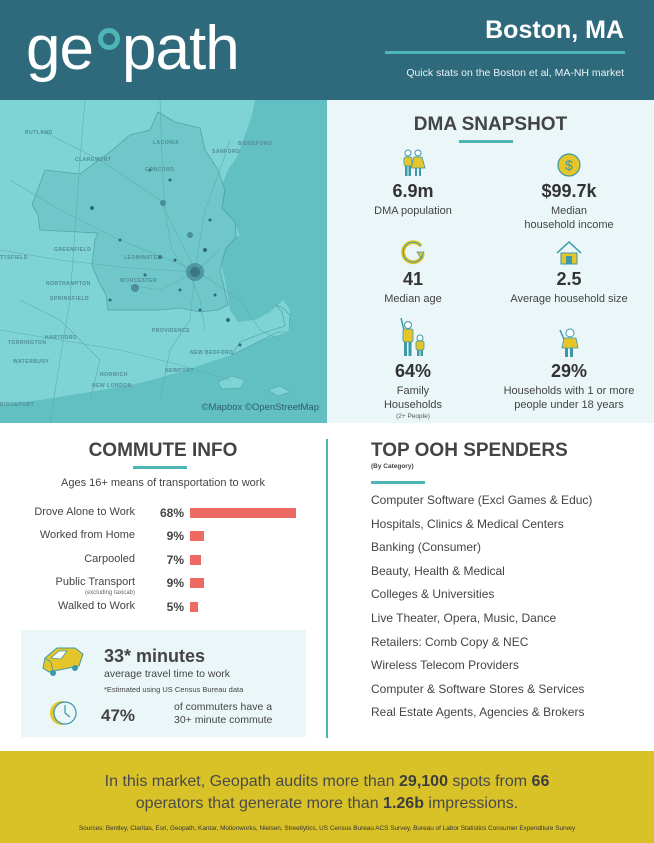 This screenshot has width=654, height=843. I want to click on couple-icon, so click(413, 163).